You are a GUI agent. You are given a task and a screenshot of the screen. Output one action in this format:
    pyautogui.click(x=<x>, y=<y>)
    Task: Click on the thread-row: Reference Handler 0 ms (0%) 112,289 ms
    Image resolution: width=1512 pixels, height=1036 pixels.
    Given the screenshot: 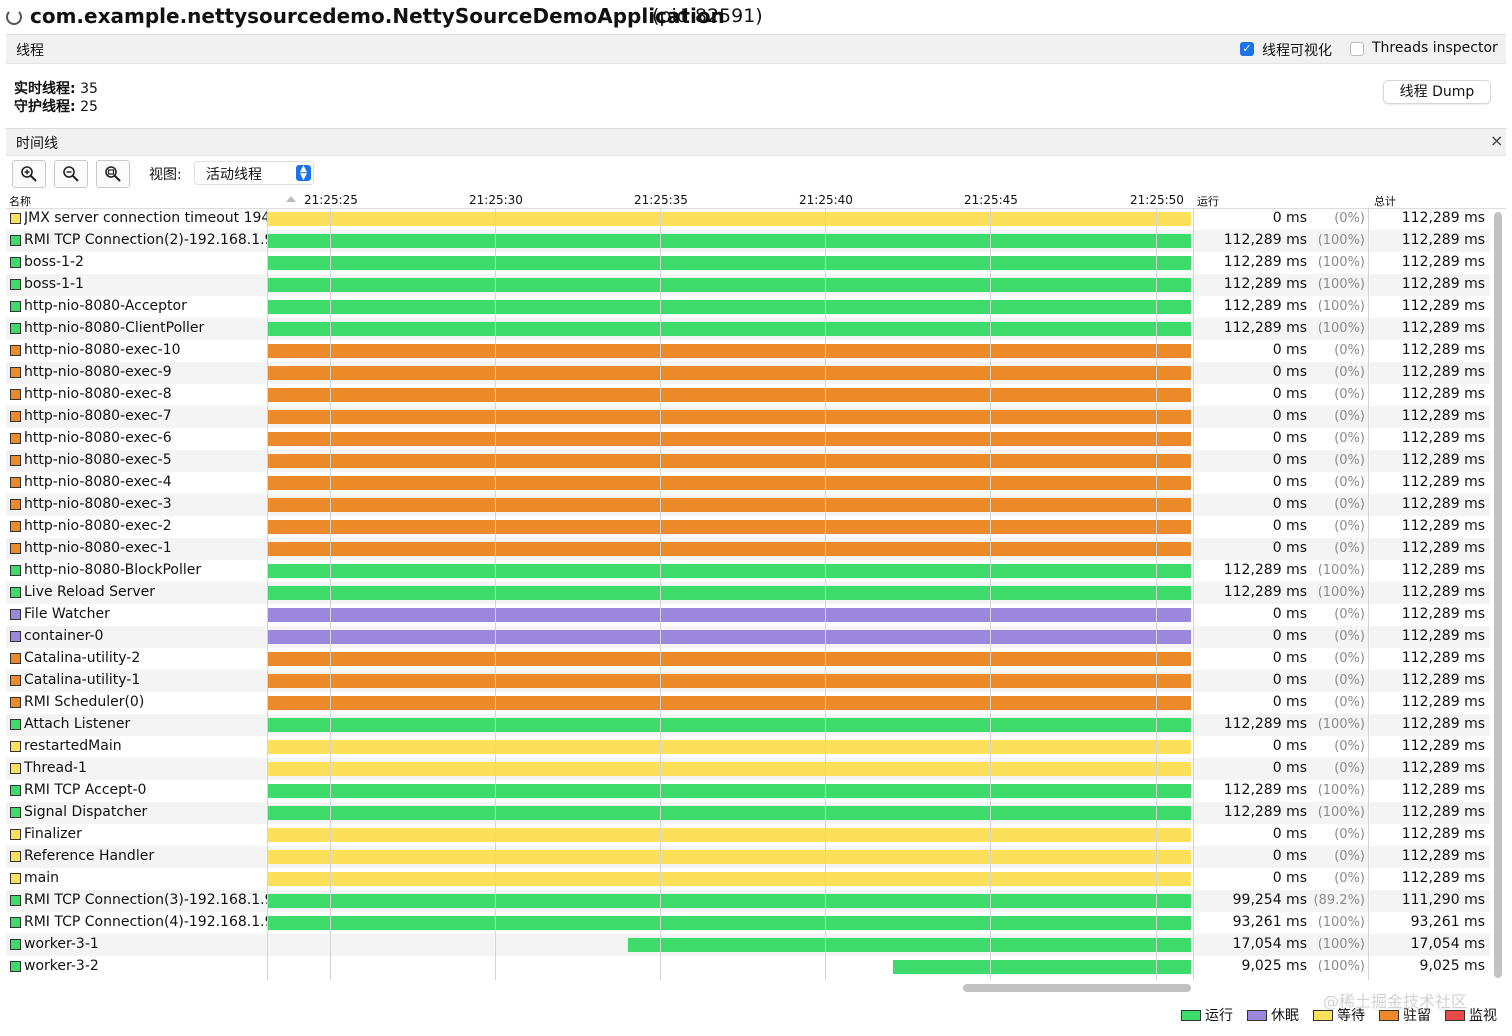 What is the action you would take?
    pyautogui.click(x=748, y=857)
    